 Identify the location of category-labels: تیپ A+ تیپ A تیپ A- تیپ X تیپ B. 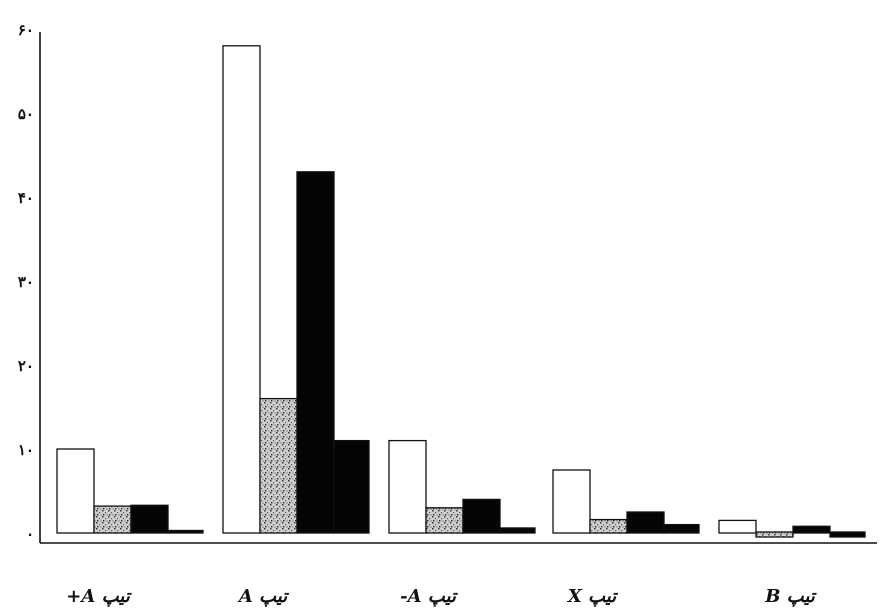
(442, 596).